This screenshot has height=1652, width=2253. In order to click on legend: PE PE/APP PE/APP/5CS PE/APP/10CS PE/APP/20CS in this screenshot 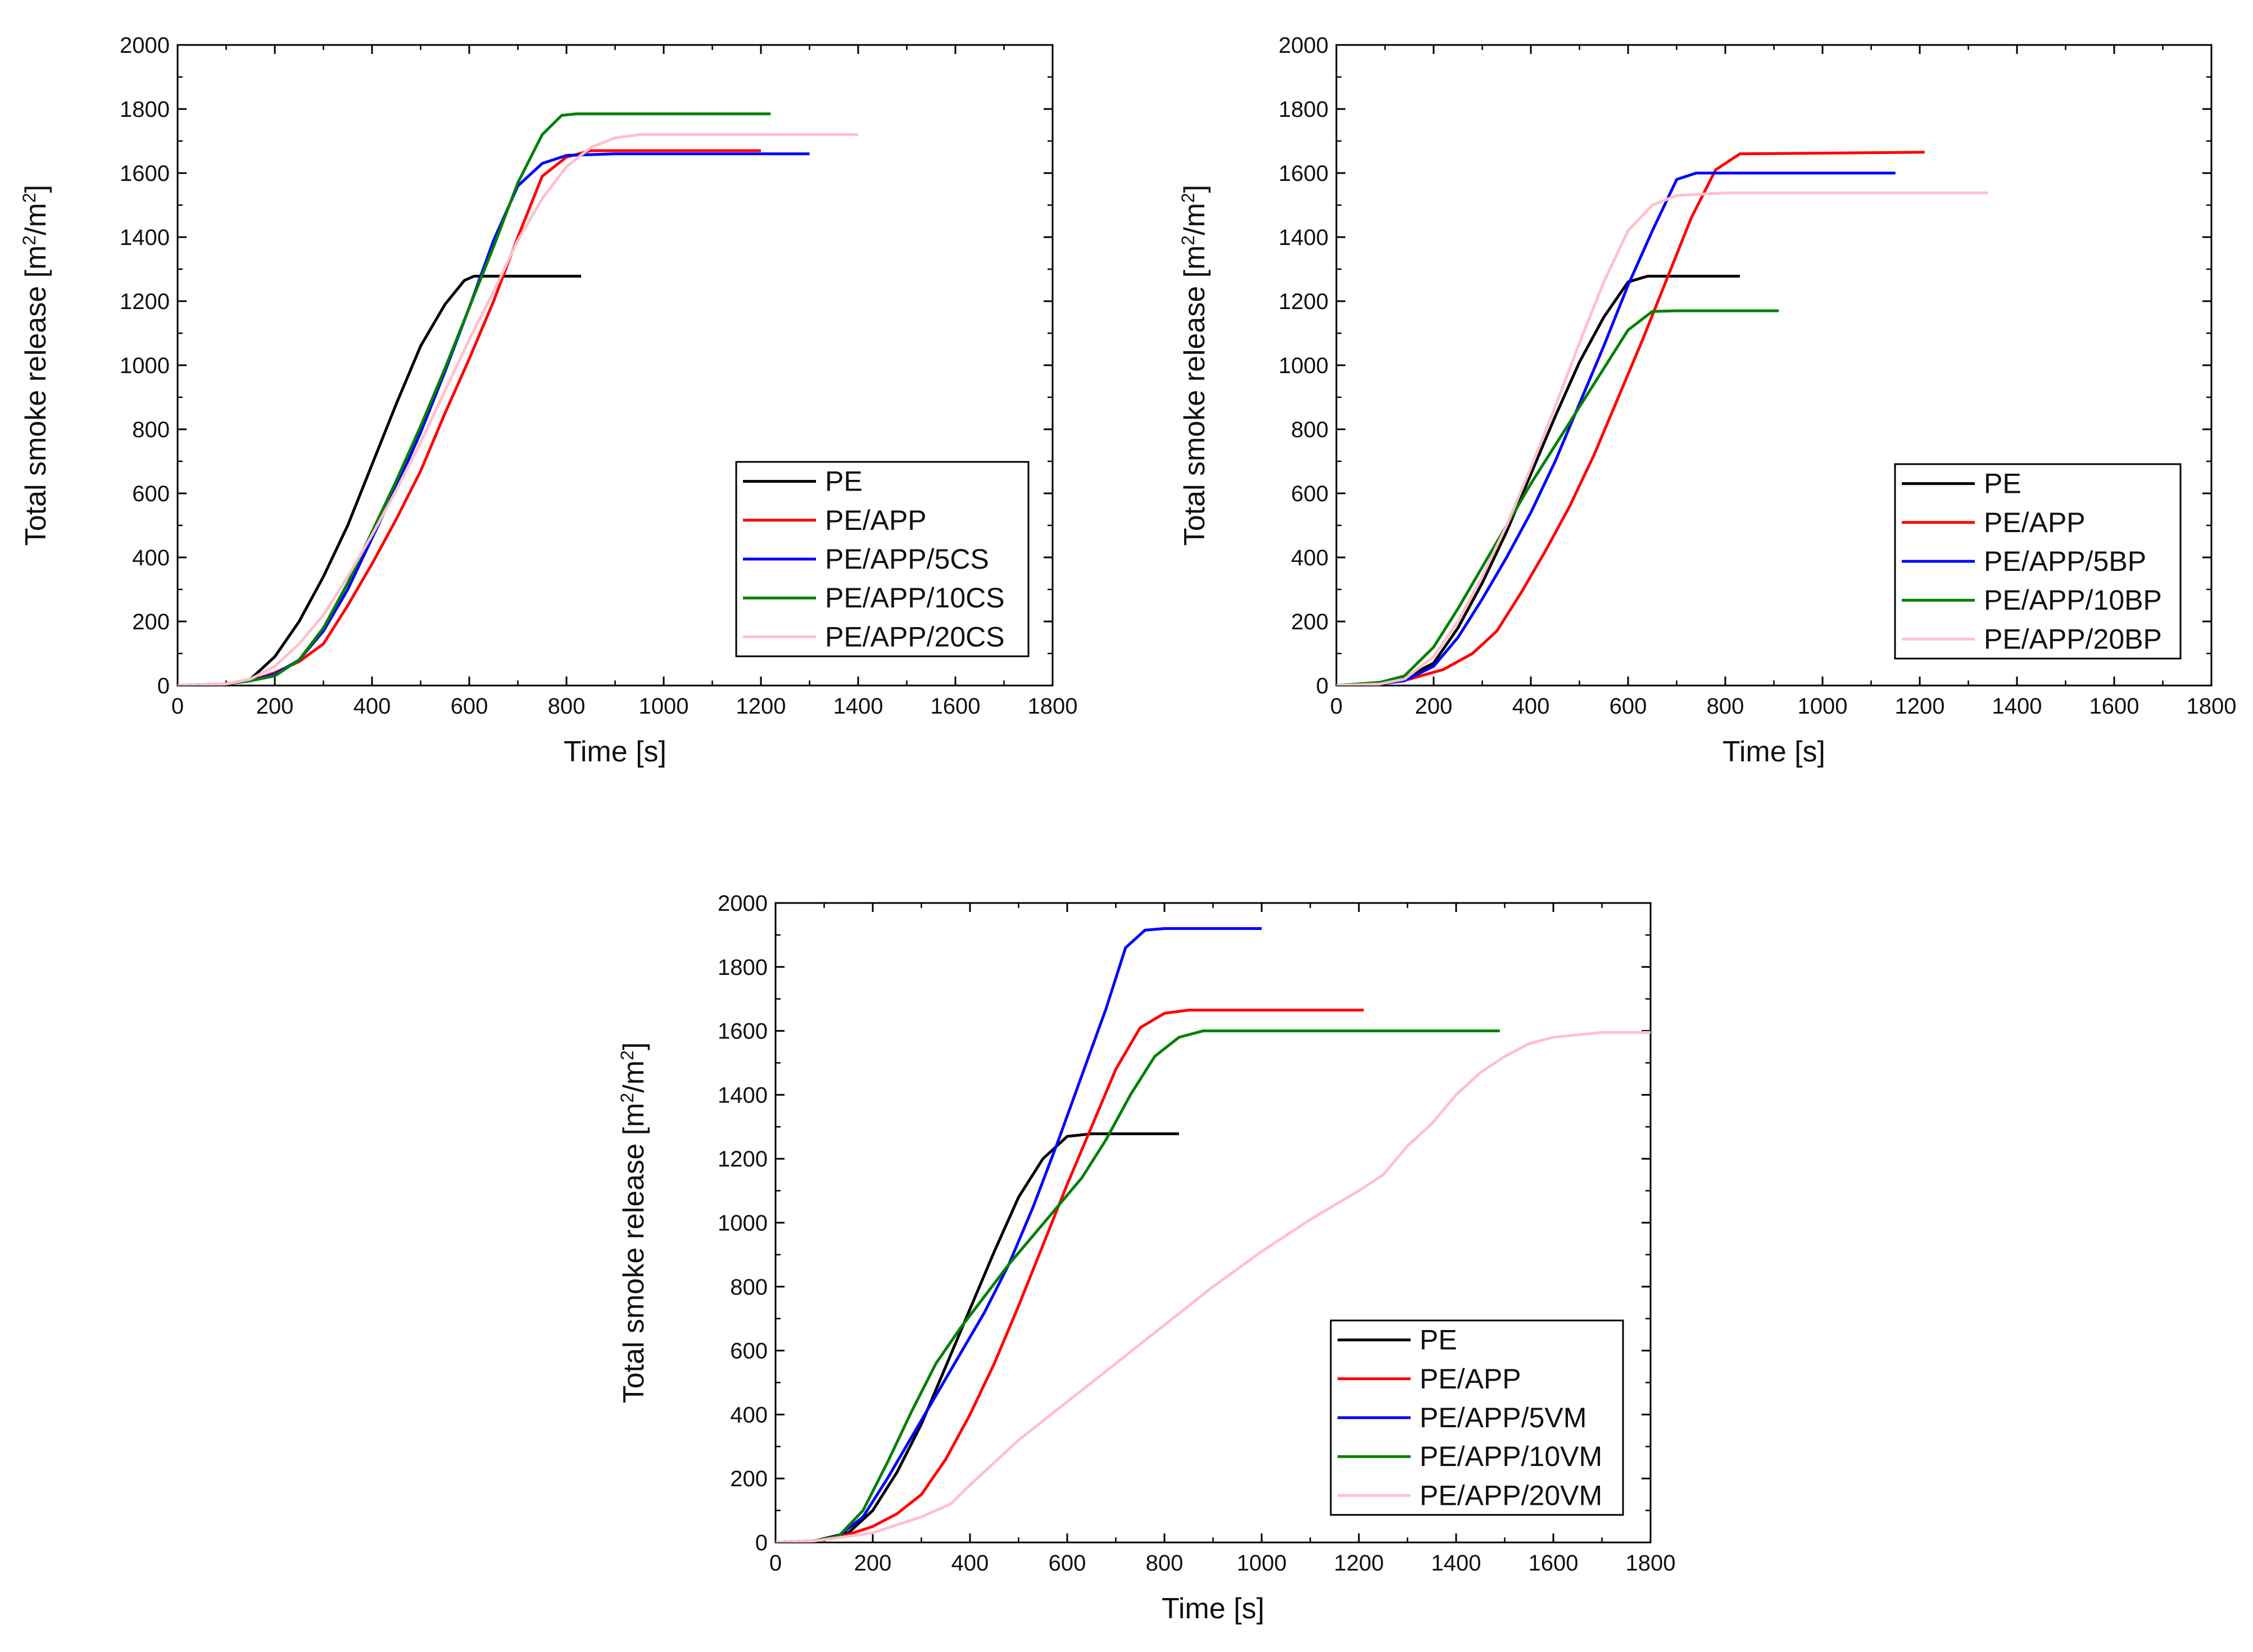, I will do `click(882, 559)`.